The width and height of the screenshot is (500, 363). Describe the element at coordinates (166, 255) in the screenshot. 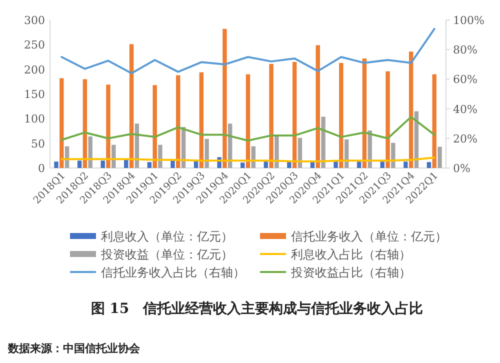

I see `legend-label: 投资收益（单位：亿元）` at that location.